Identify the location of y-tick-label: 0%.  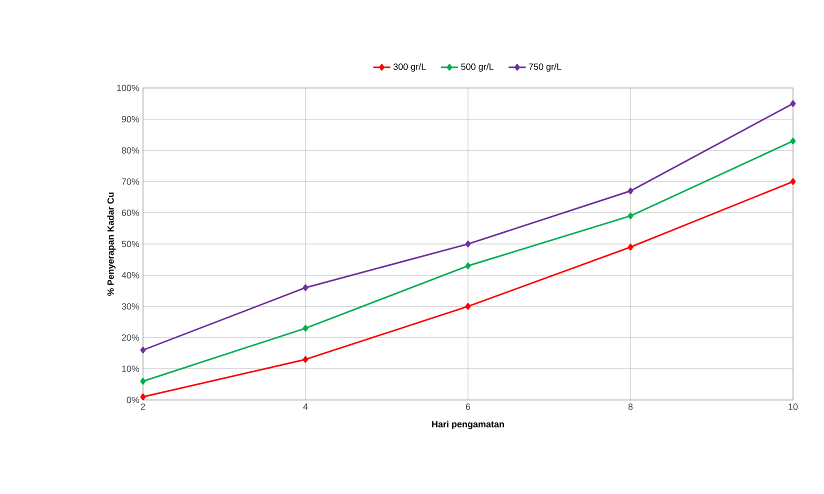
(133, 400).